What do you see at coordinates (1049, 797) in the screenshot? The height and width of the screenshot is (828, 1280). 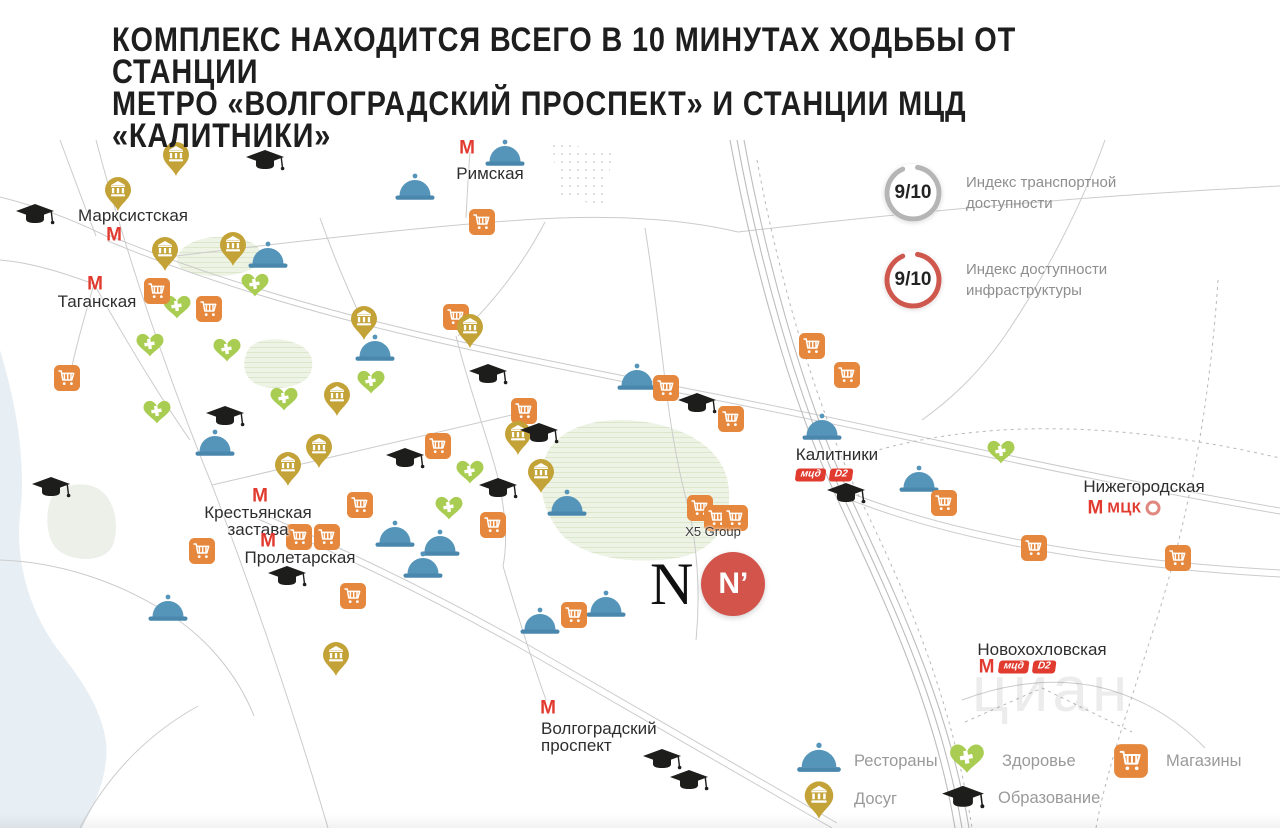 I see `legend-label: Образование` at bounding box center [1049, 797].